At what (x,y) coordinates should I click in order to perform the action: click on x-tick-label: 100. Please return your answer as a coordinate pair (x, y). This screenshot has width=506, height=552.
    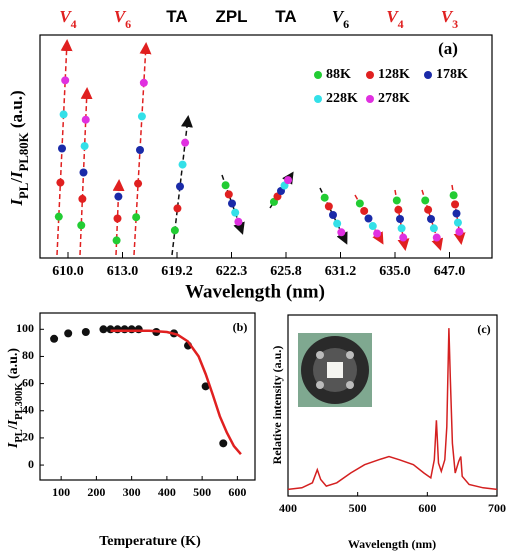
    Looking at the image, I should click on (61, 492).